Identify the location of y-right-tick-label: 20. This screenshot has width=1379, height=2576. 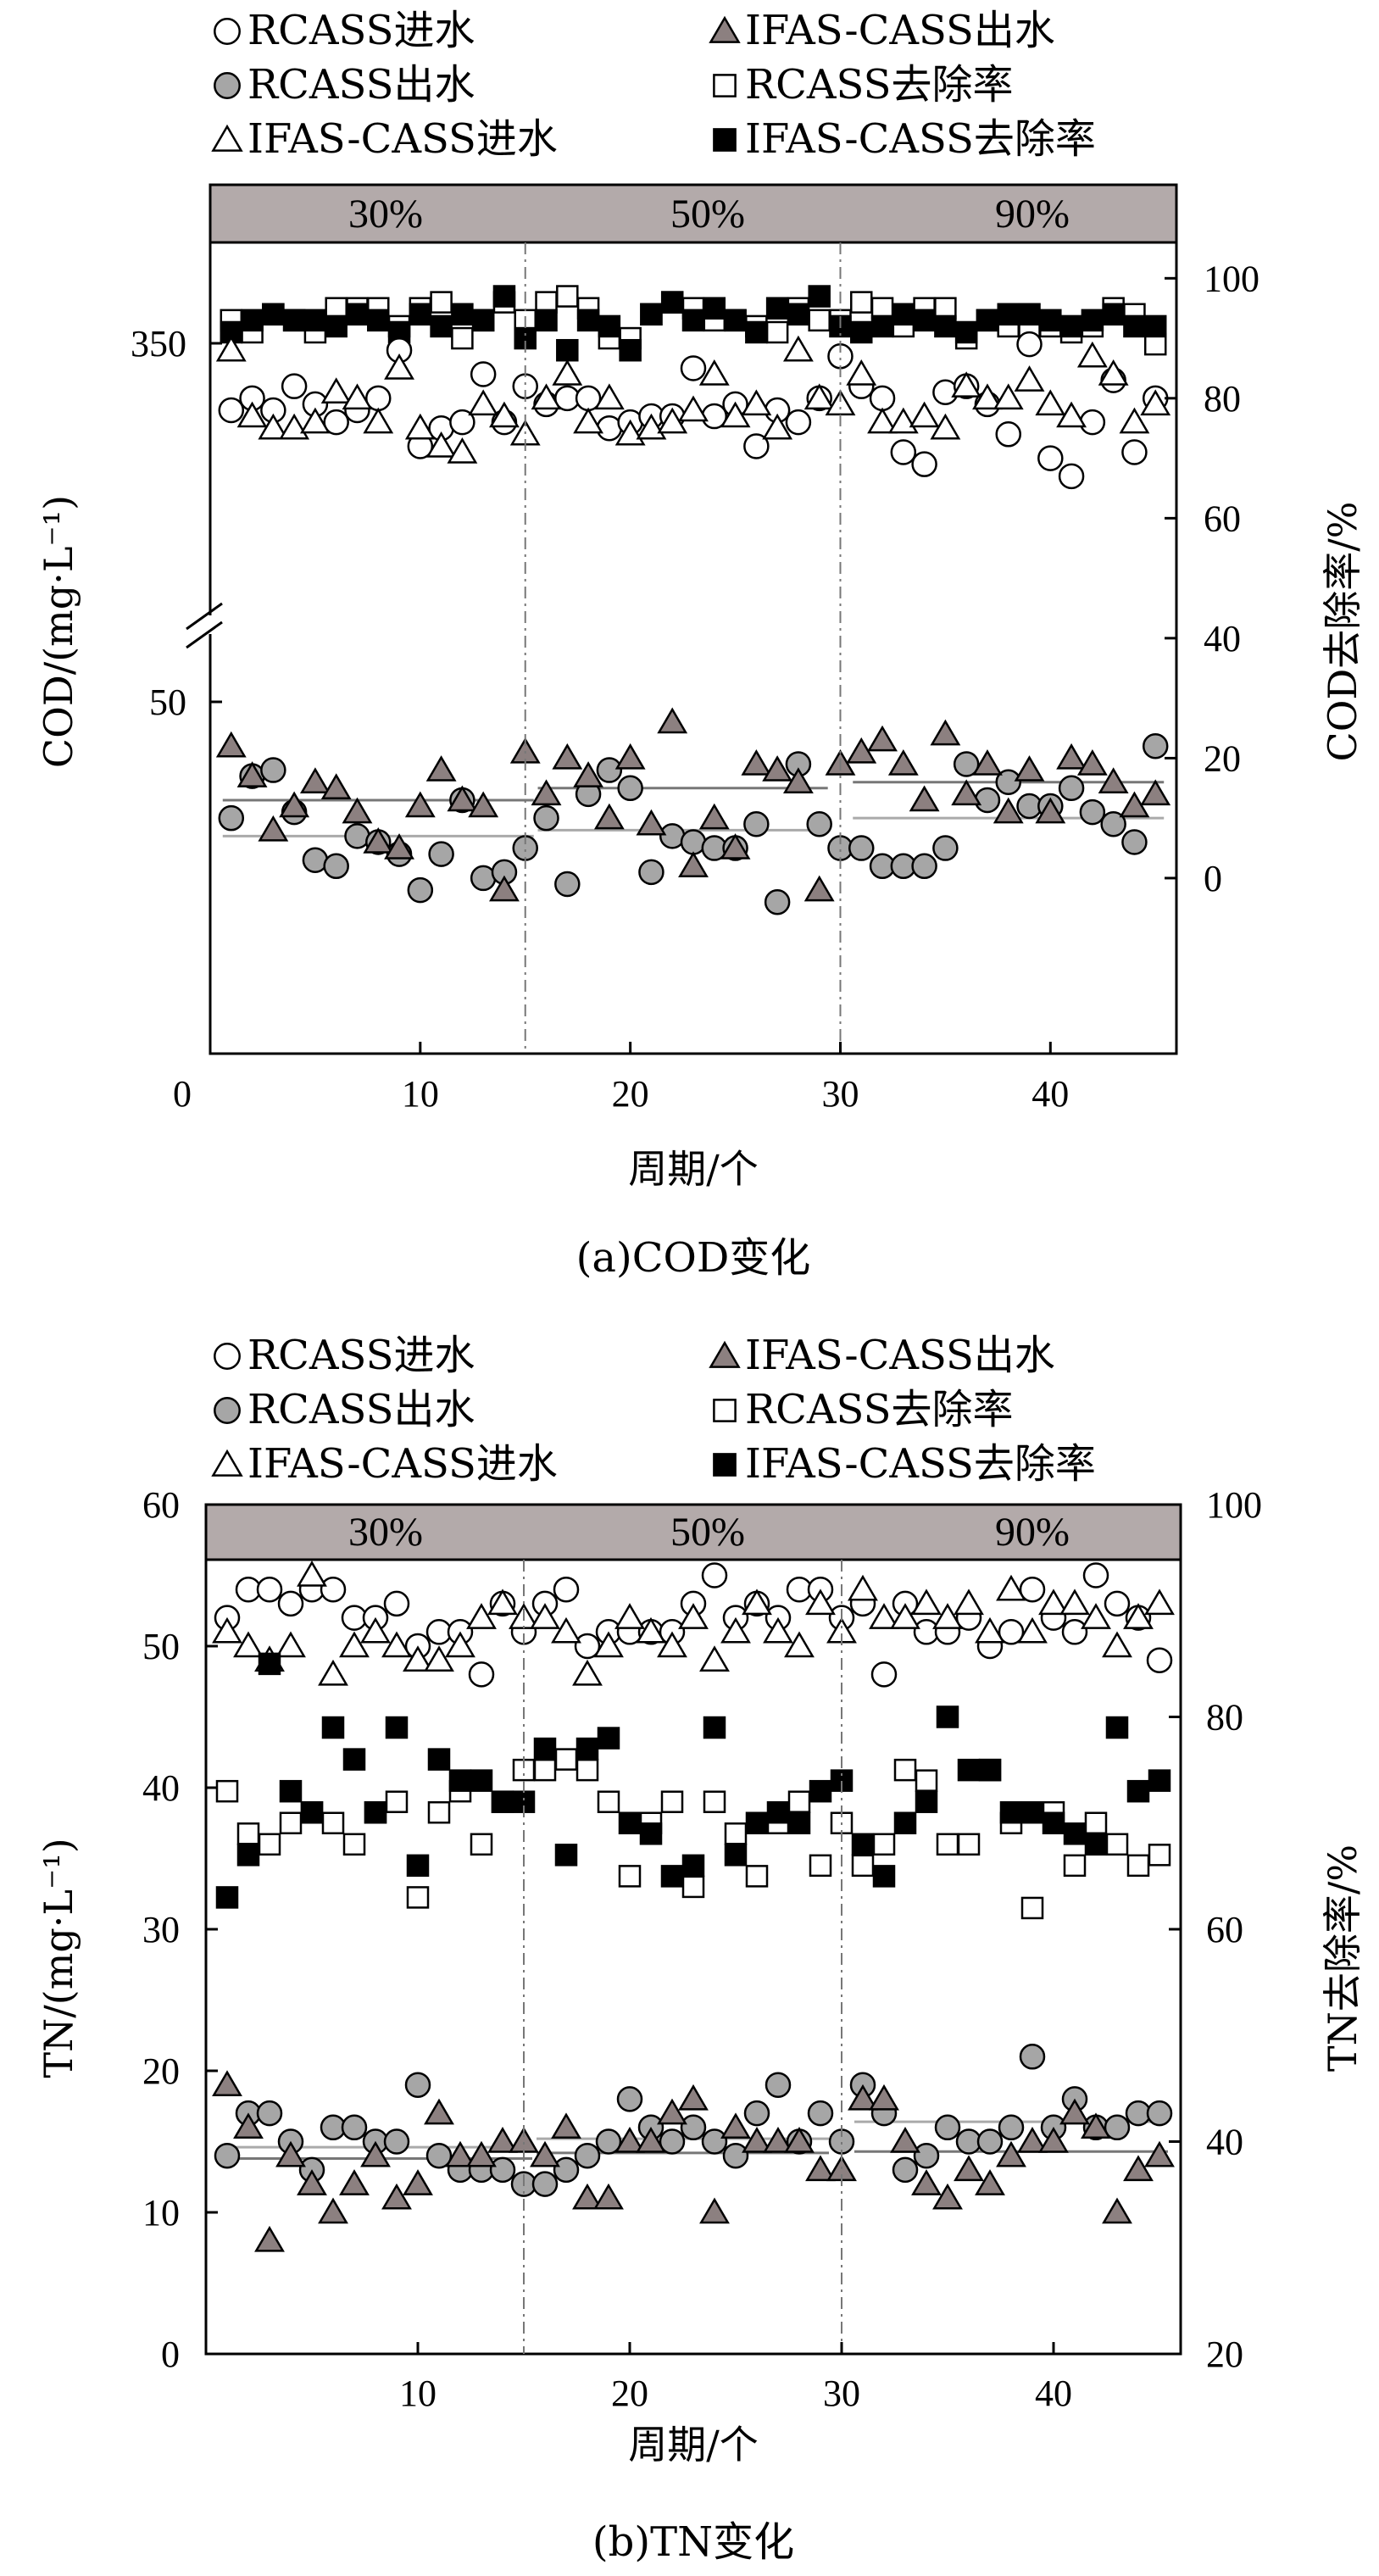
(1224, 2354).